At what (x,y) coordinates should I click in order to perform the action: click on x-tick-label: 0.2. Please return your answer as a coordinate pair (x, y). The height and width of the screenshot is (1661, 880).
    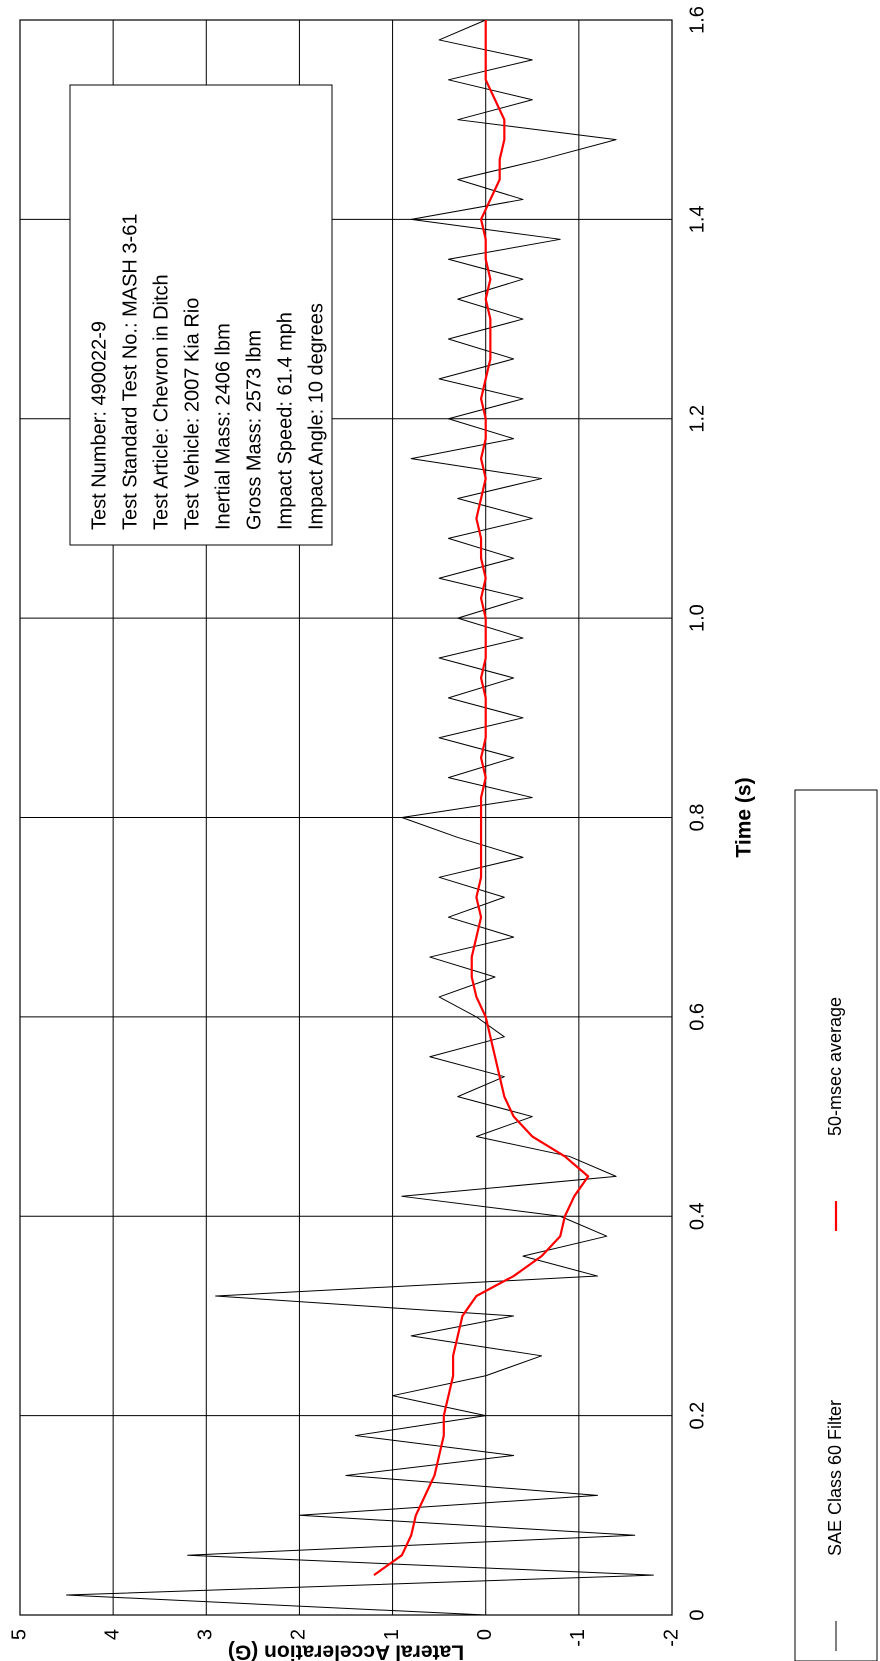
    Looking at the image, I should click on (697, 1416).